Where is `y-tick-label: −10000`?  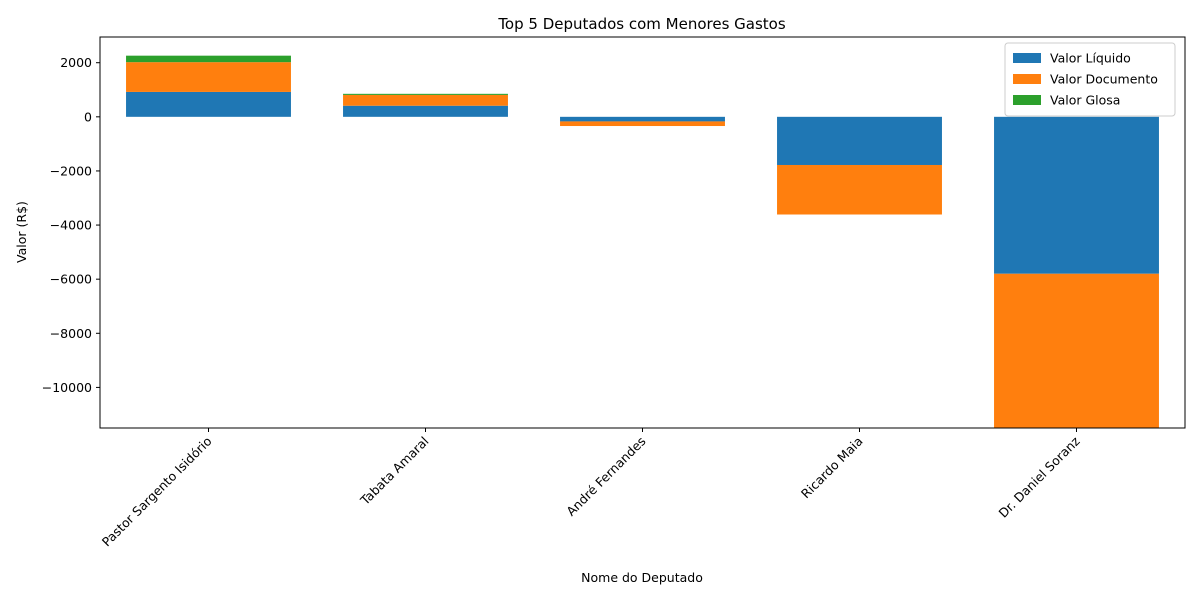 y-tick-label: −10000 is located at coordinates (67, 387).